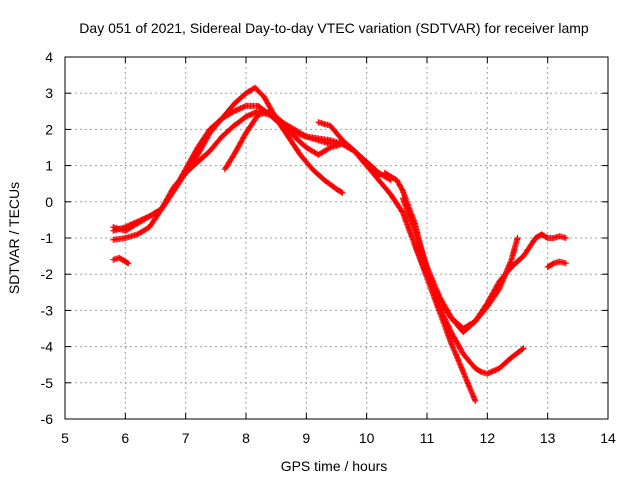  I want to click on y-tick-label: 2, so click(49, 129).